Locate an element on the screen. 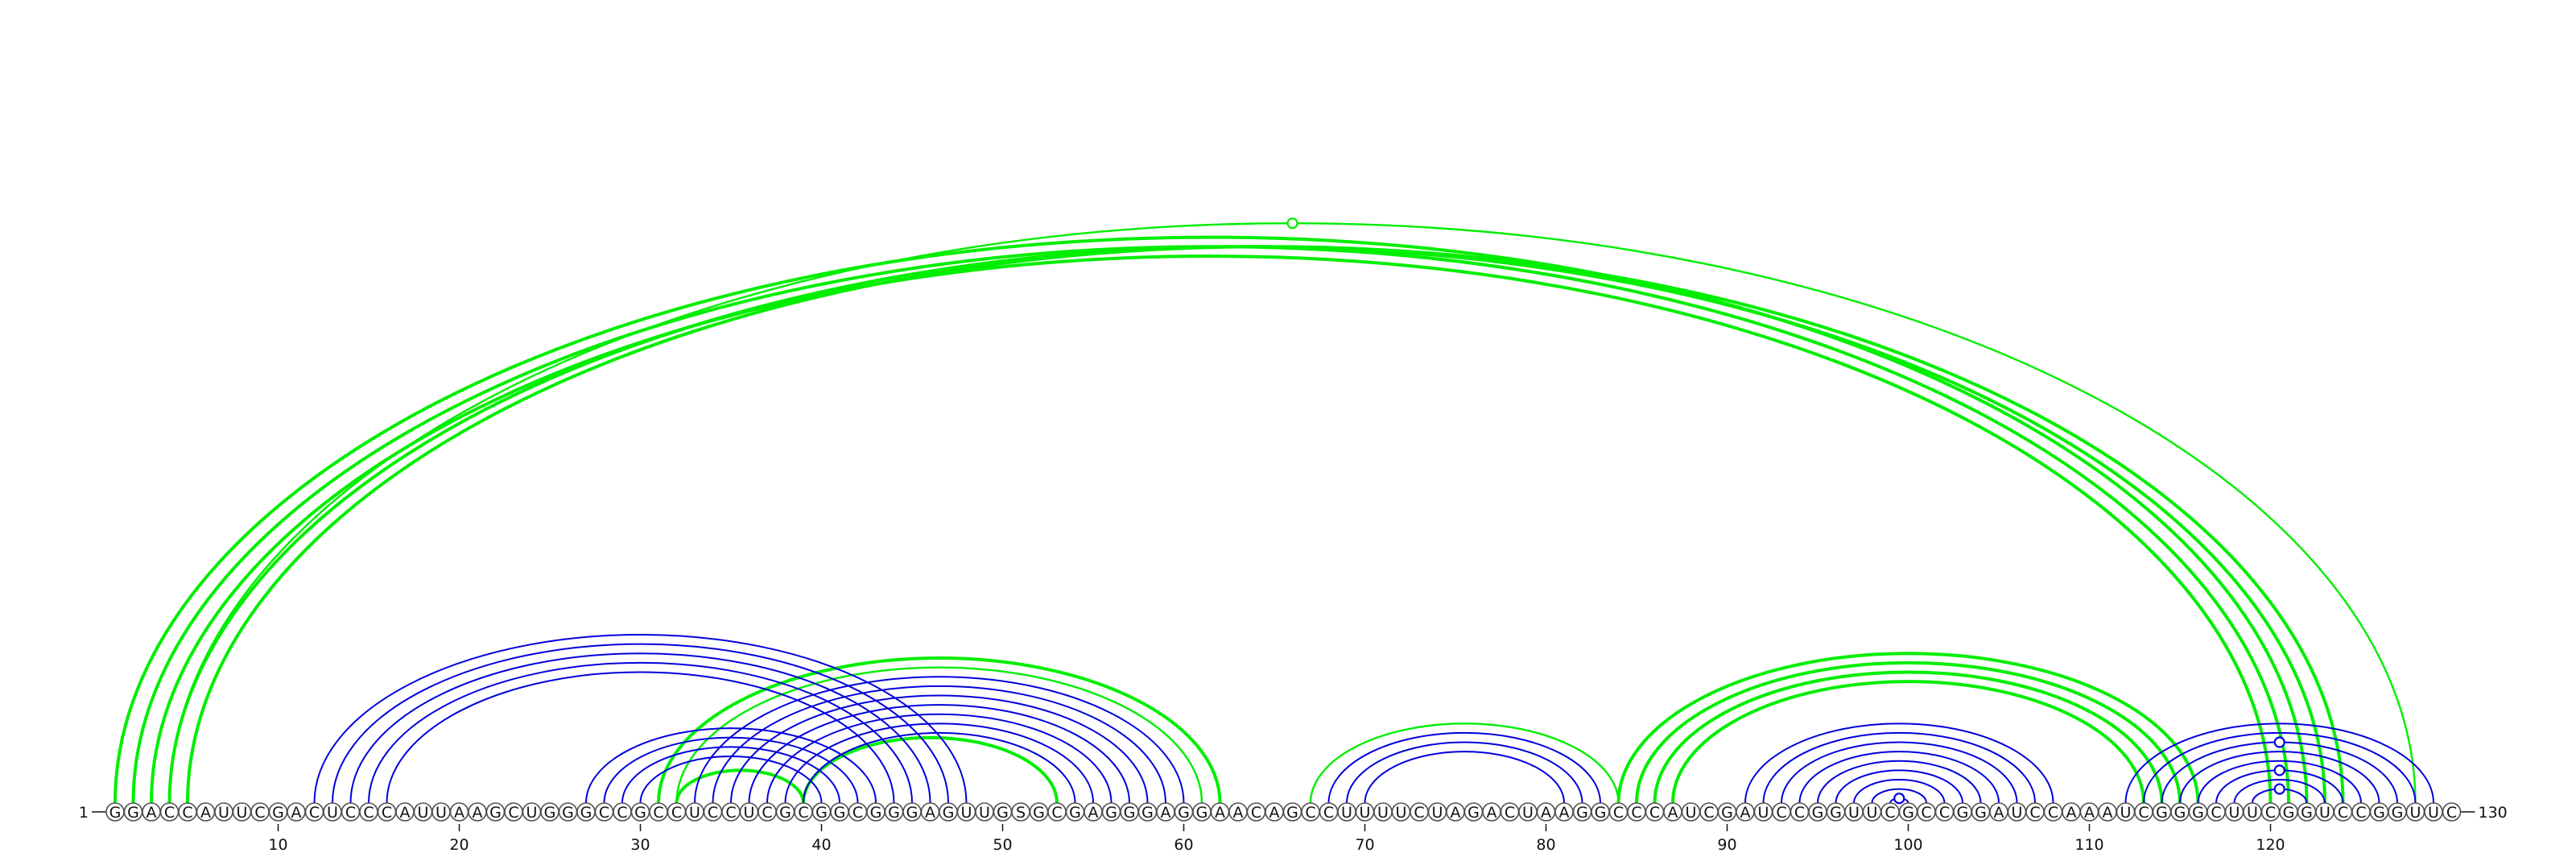 The image size is (2576, 857). nucleotide-letter-91: A is located at coordinates (1745, 813).